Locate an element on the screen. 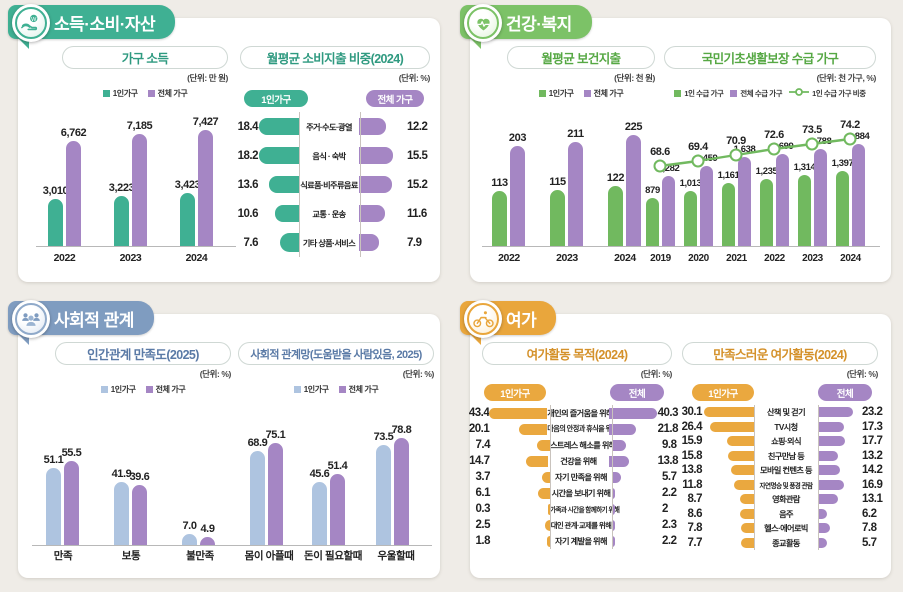  table-row: 7.4 스트레스 해소를 위해 9.8 is located at coordinates (576, 445).